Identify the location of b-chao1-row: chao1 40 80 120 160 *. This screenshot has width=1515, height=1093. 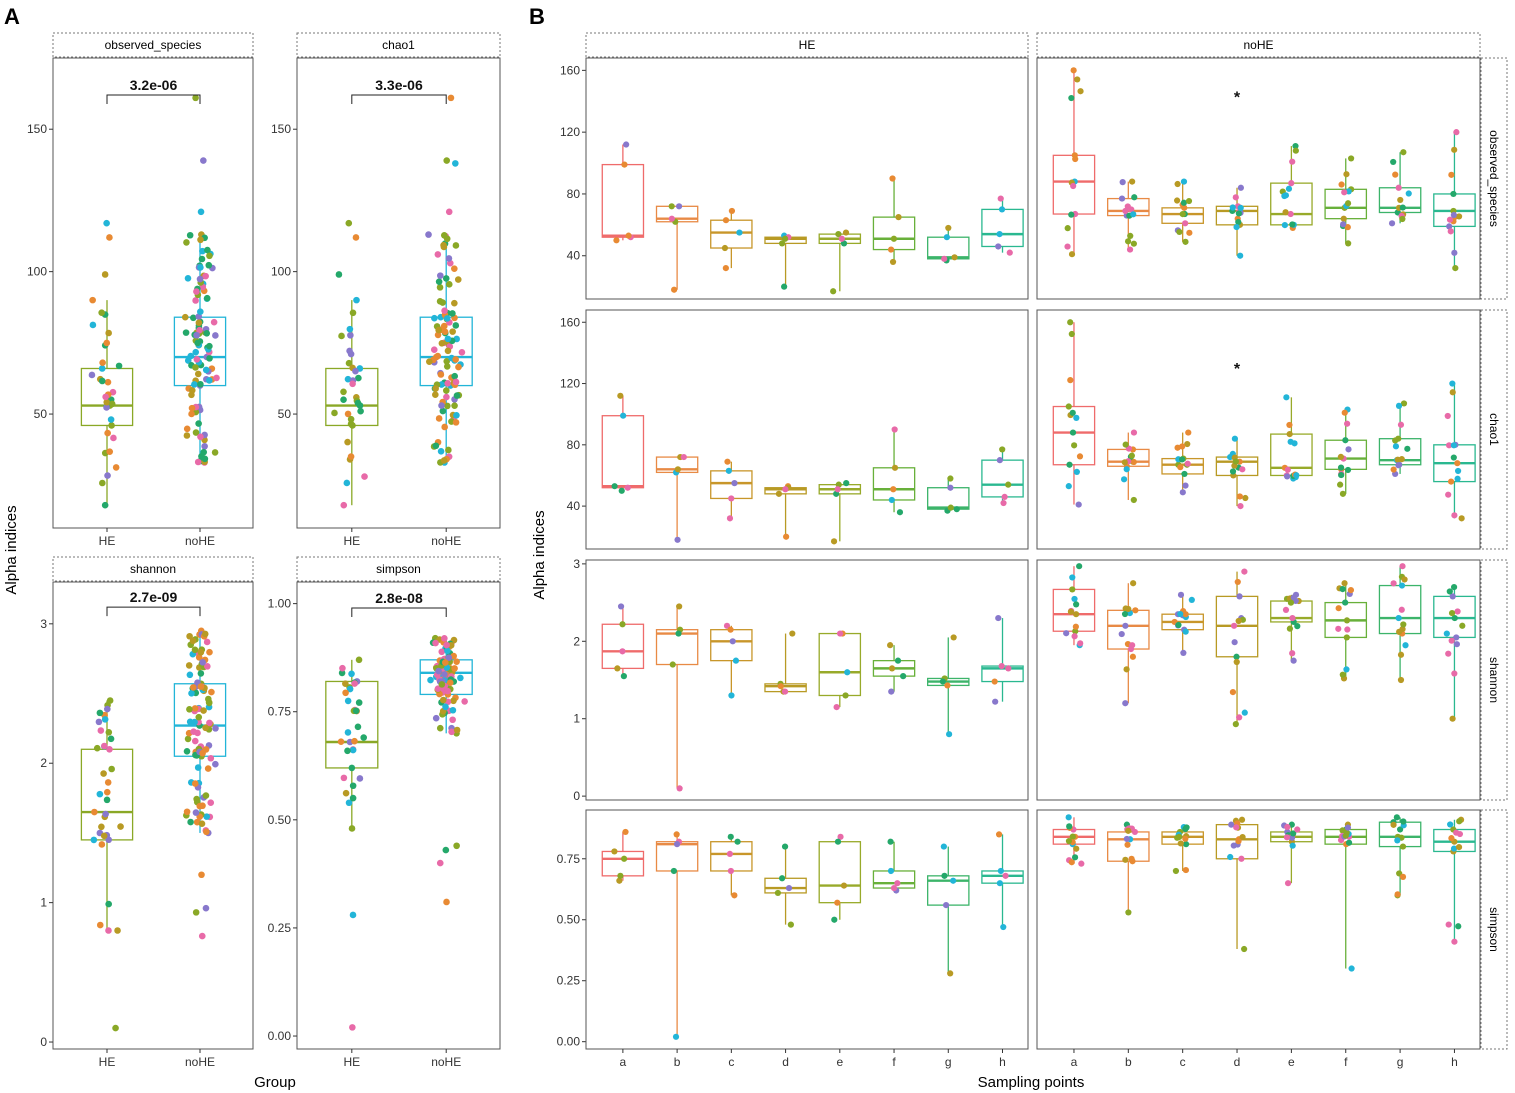
(1034, 429).